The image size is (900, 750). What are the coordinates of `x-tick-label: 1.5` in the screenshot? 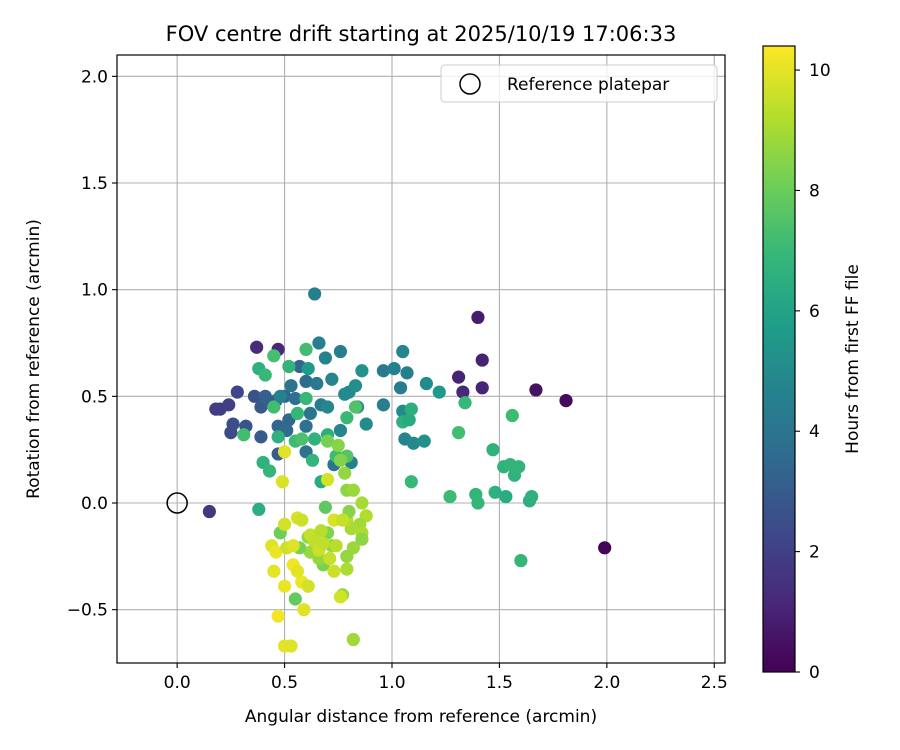 It's located at (499, 683).